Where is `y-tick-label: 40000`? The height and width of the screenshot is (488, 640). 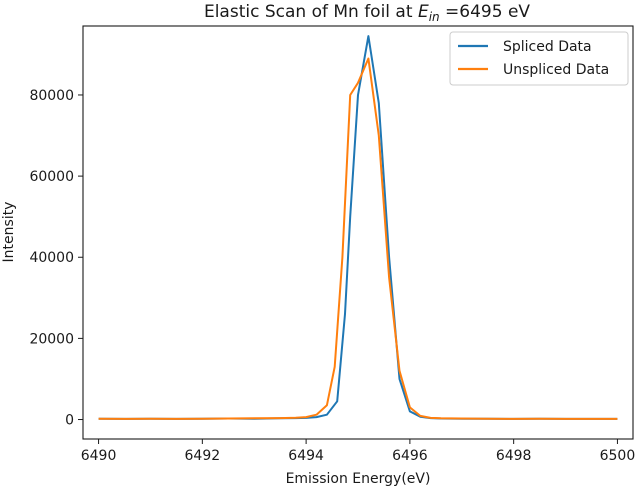 y-tick-label: 40000 is located at coordinates (51, 258).